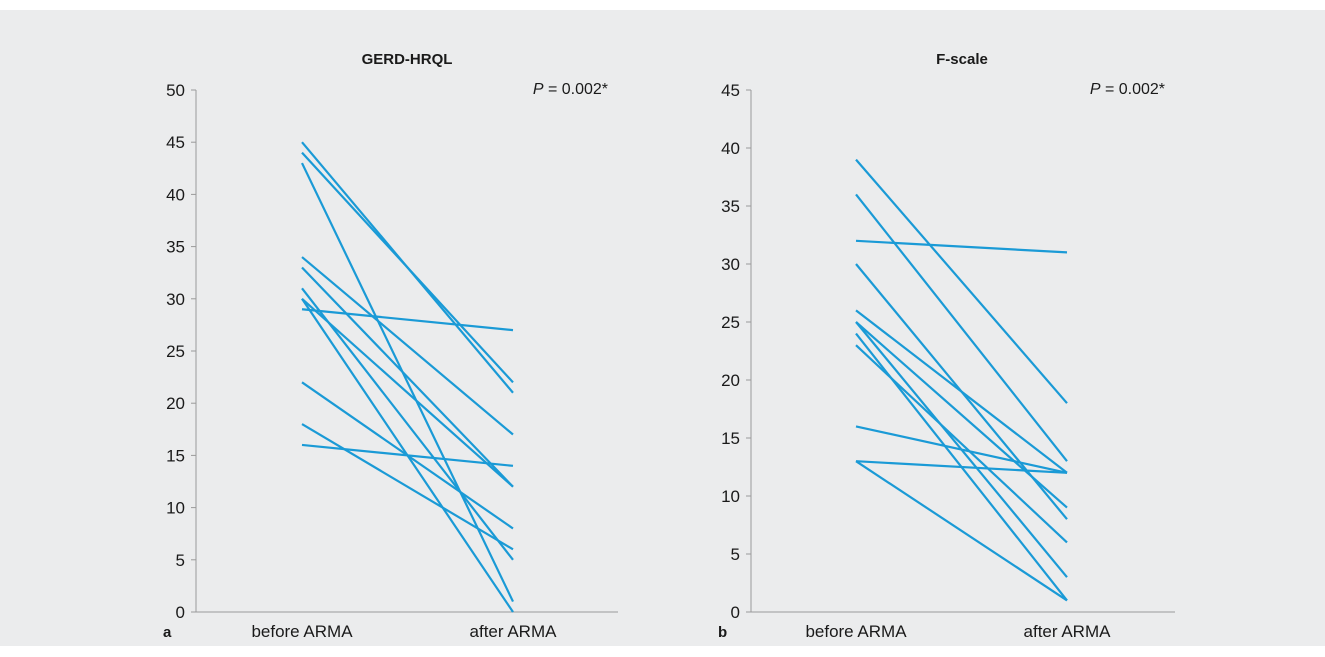  What do you see at coordinates (722, 632) in the screenshot?
I see `panel-letter: b` at bounding box center [722, 632].